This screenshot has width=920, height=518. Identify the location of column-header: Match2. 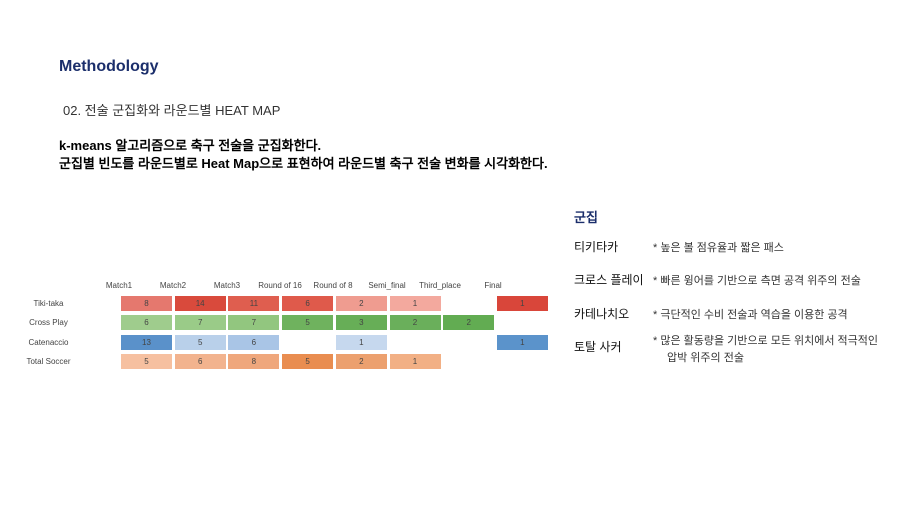
(173, 285).